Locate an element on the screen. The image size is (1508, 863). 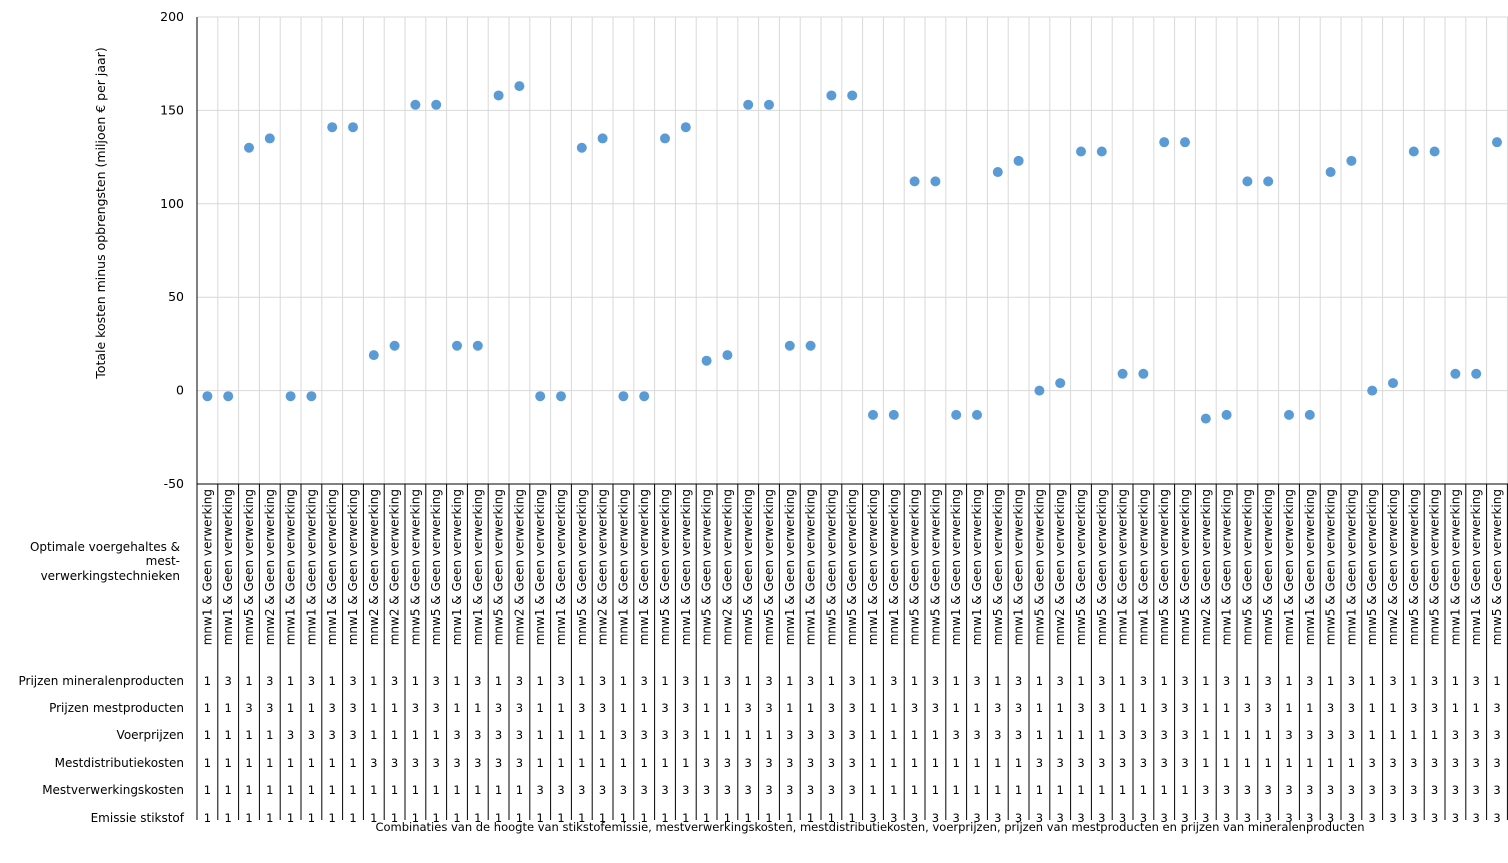
y-tick-label: 50 is located at coordinates (176, 296).